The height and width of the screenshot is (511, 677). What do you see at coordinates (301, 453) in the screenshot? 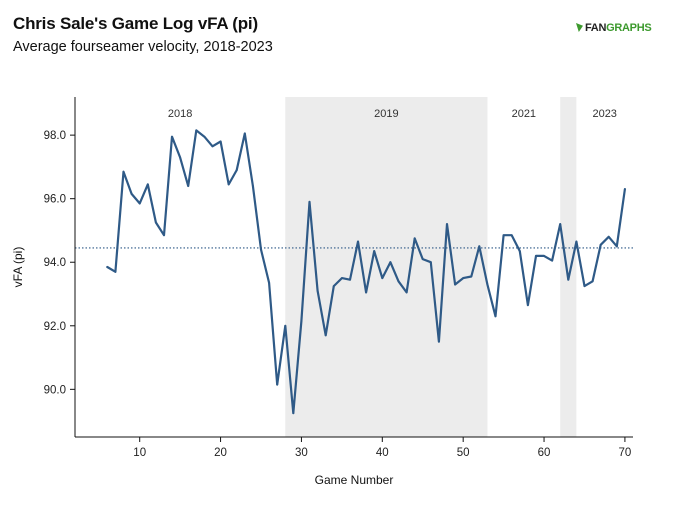
I see `x-tick-label: 30` at bounding box center [301, 453].